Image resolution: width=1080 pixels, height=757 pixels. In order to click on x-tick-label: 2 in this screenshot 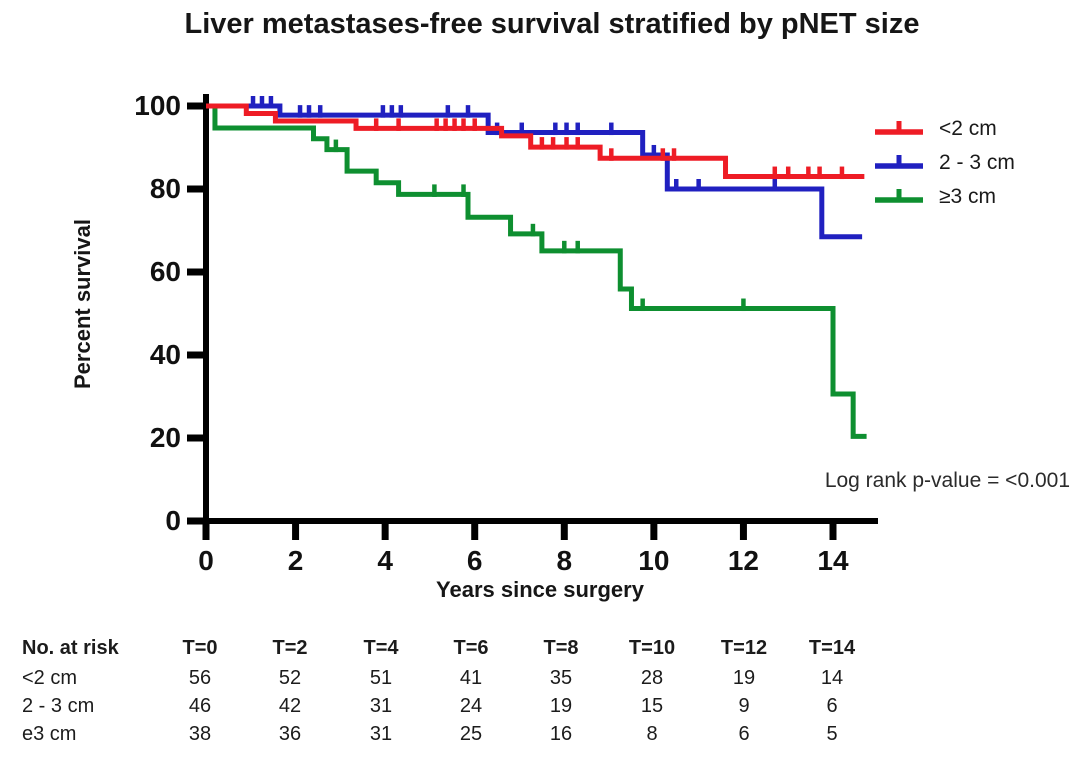, I will do `click(295, 560)`.